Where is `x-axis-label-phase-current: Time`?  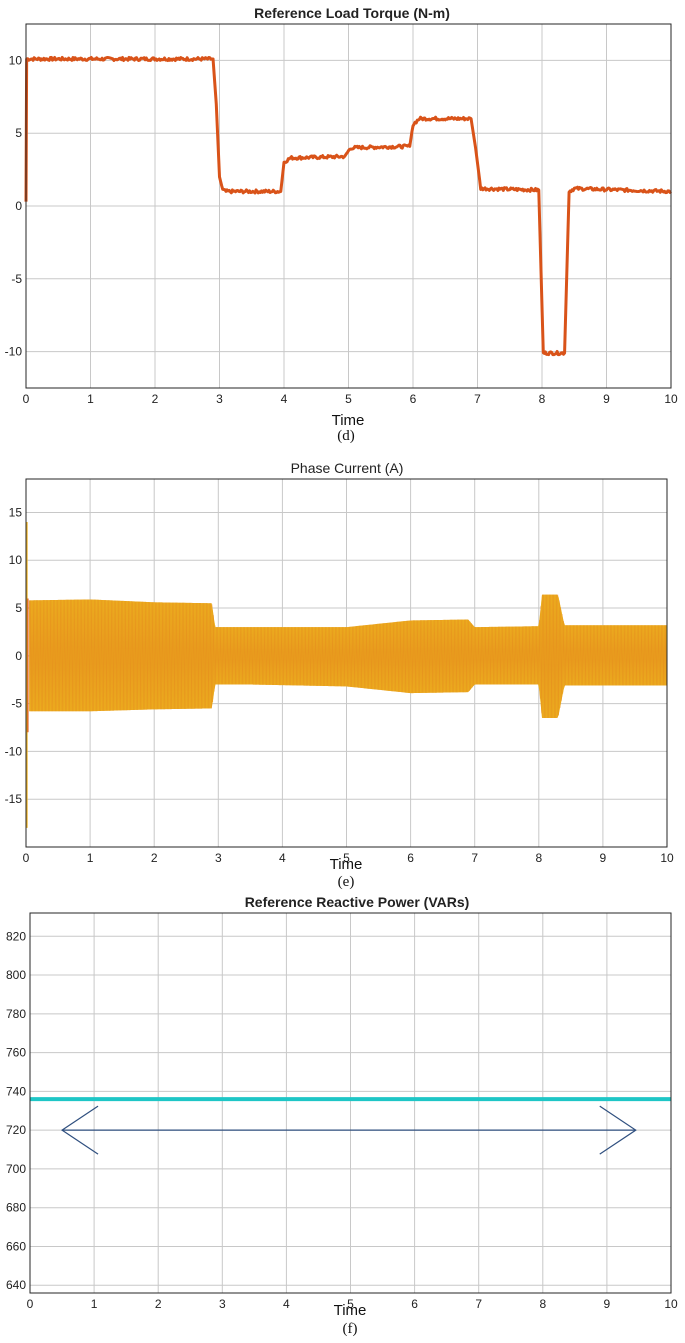 x-axis-label-phase-current: Time is located at coordinates (346, 864).